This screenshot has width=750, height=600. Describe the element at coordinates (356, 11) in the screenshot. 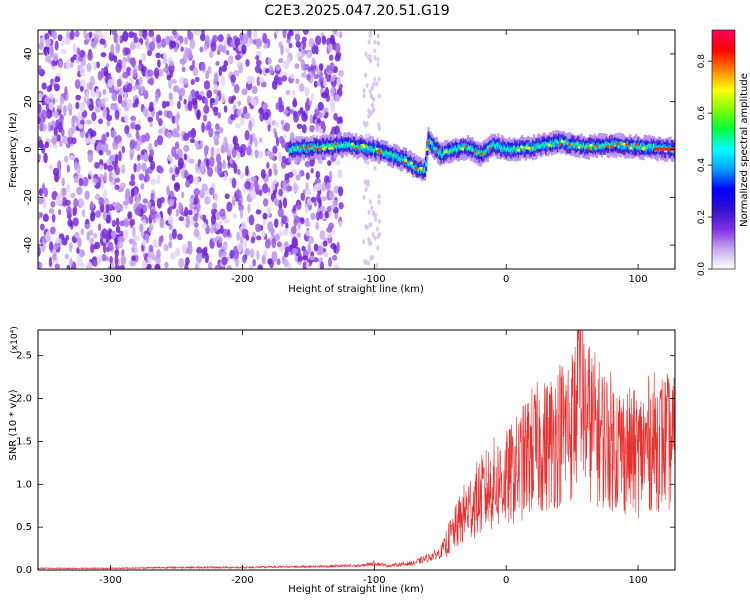

I see `figure-title: C2E3.2025.047.20.51.G19` at that location.